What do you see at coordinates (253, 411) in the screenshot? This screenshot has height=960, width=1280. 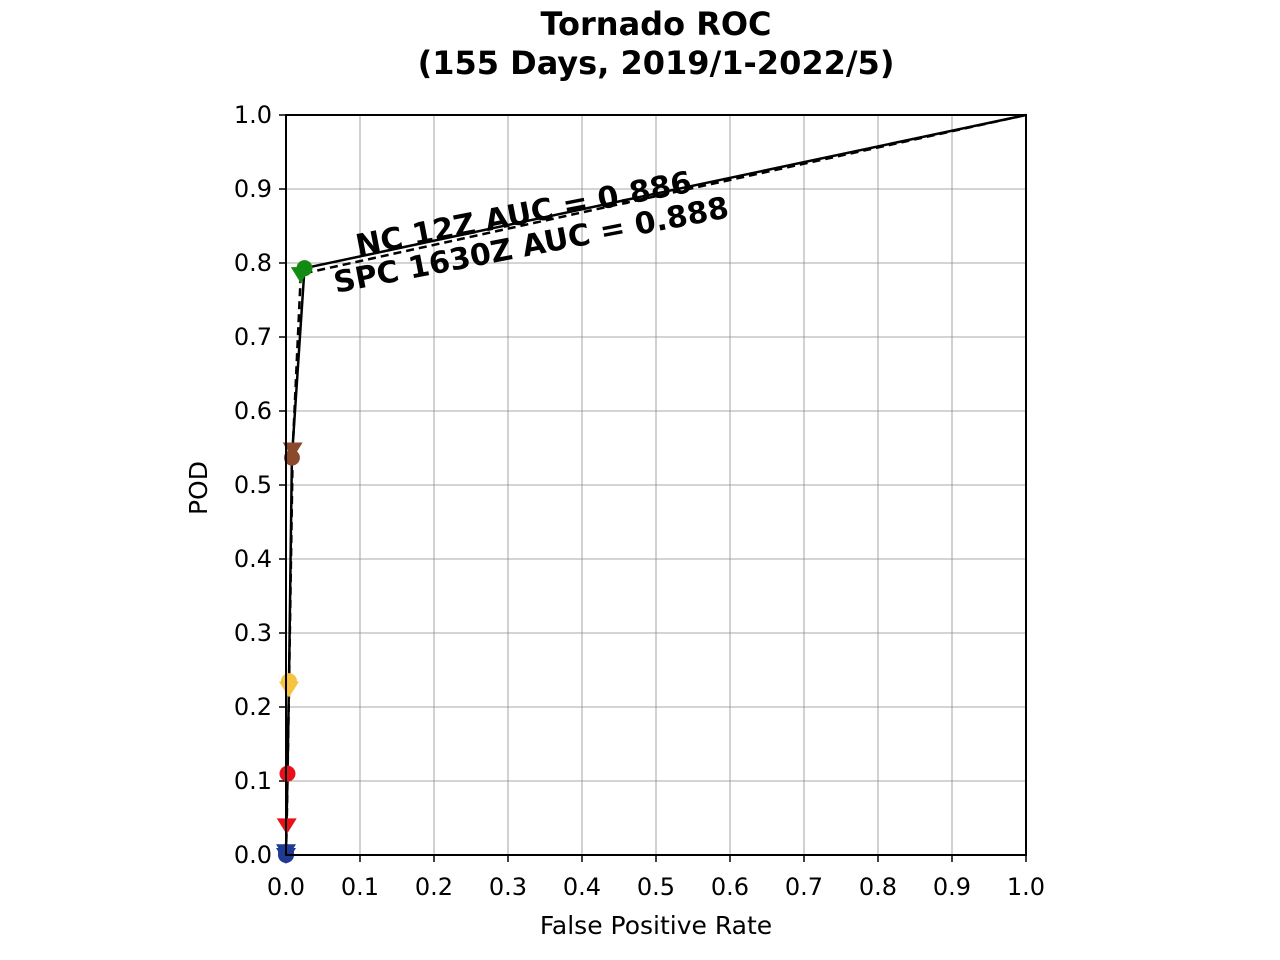 I see `y-tick-label: 0.6` at bounding box center [253, 411].